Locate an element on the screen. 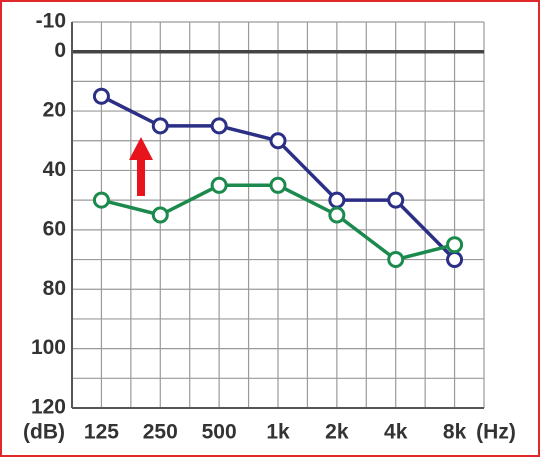  arrow-shaft is located at coordinates (141, 177).